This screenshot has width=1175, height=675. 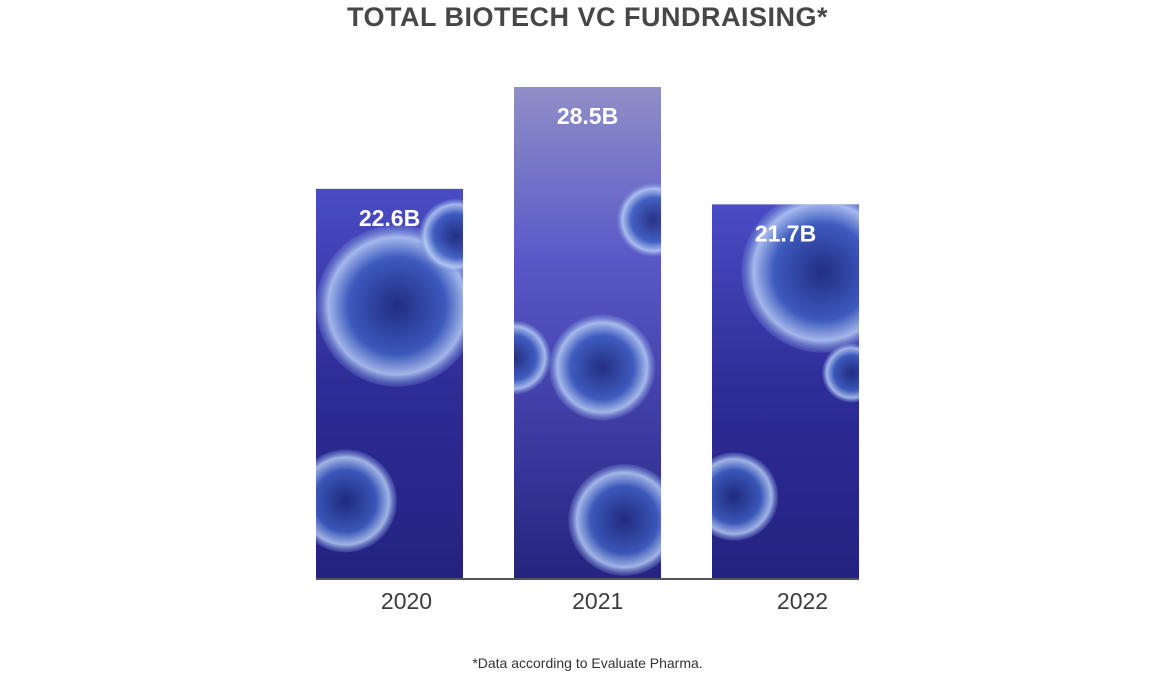 I want to click on data-label: 22.6B, so click(x=389, y=218).